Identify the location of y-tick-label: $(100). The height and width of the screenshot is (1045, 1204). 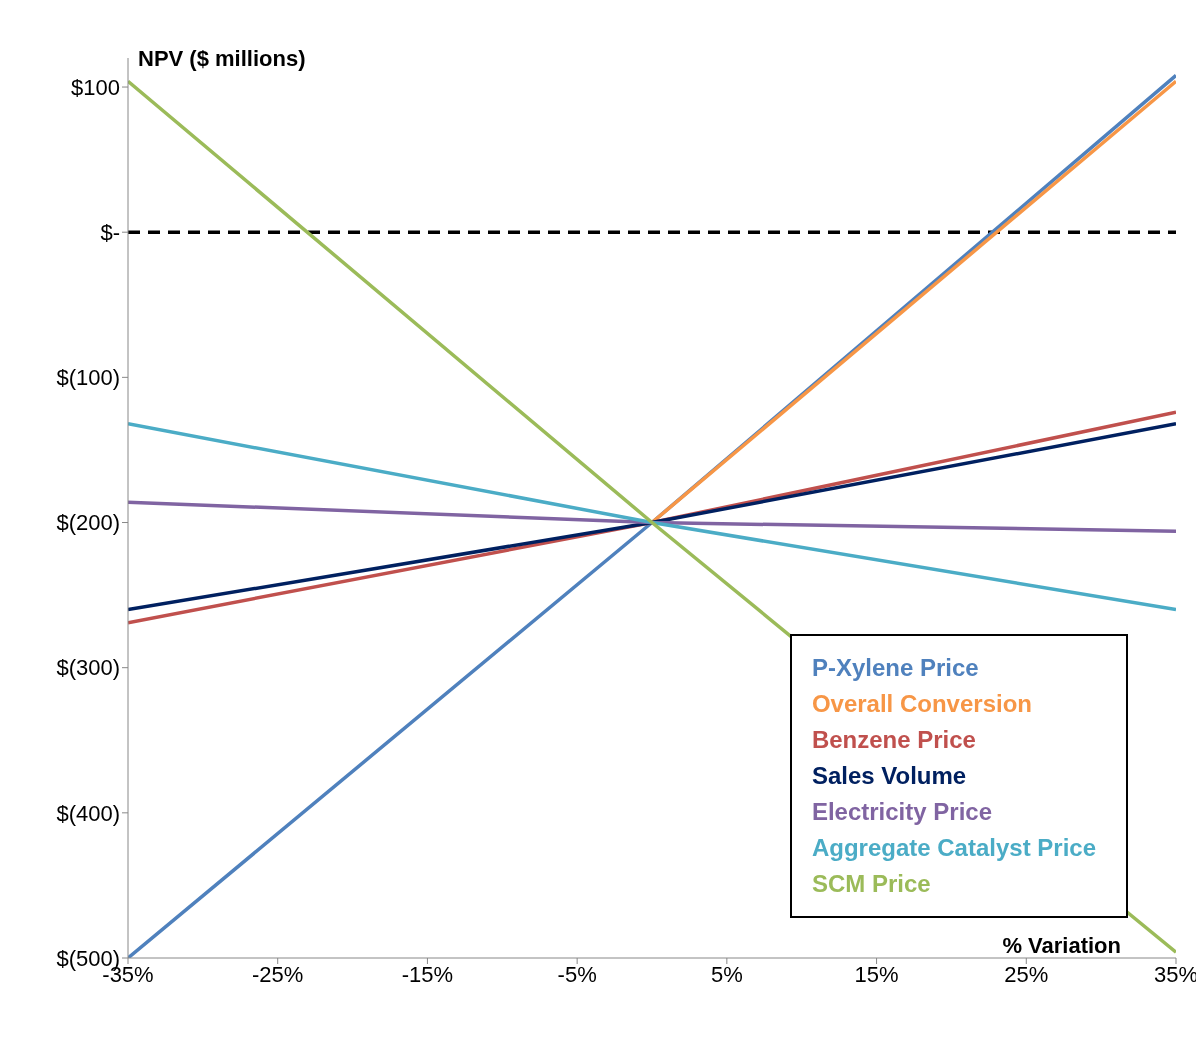
(88, 378).